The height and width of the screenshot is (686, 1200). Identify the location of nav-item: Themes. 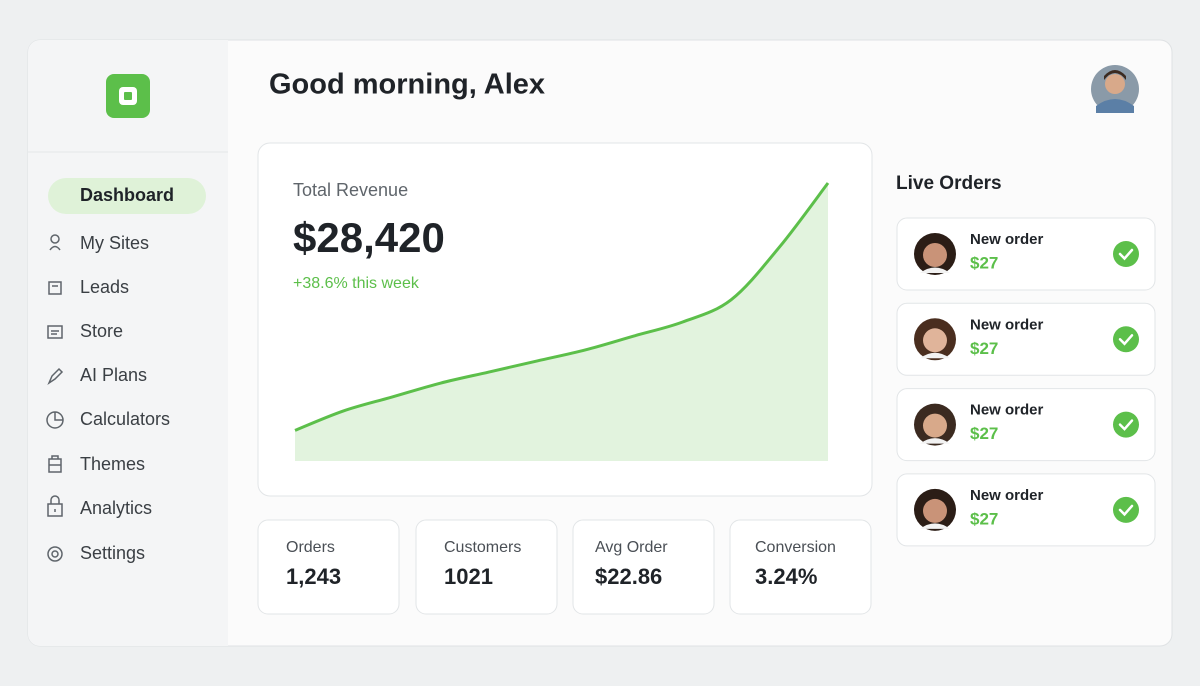
(96, 464).